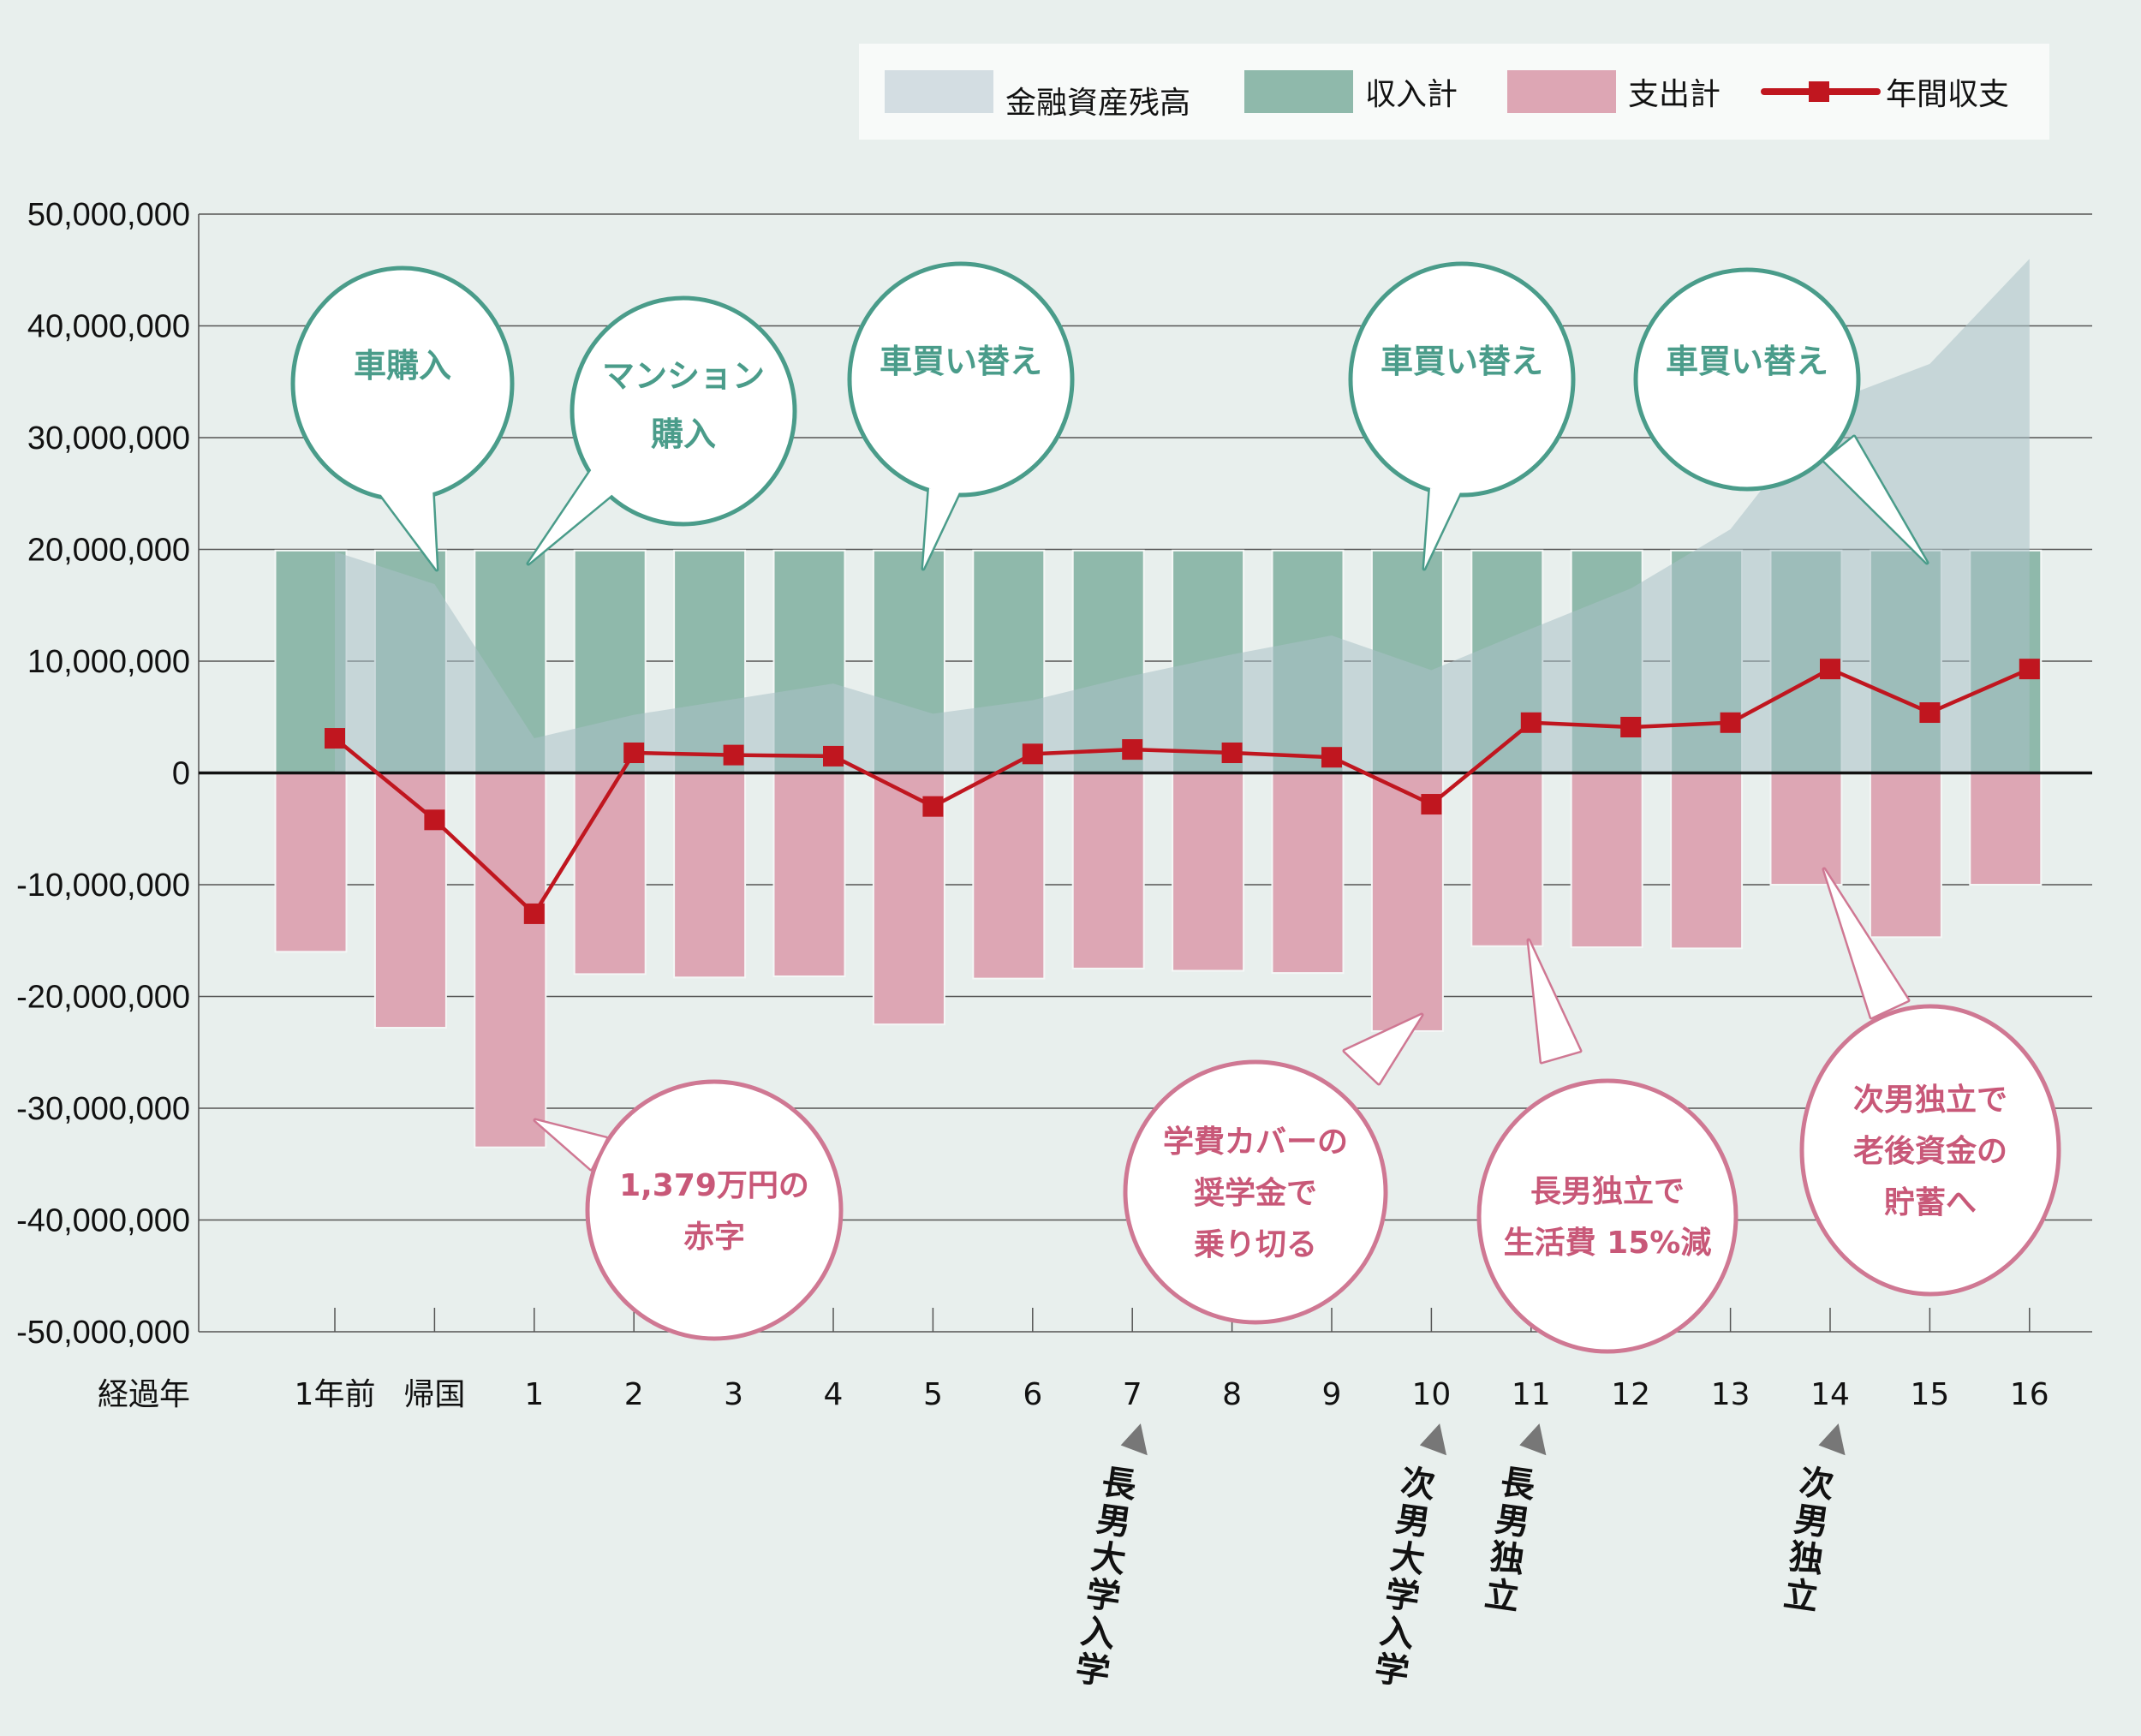  I want to click on x-tick-label: 12, so click(1630, 1394).